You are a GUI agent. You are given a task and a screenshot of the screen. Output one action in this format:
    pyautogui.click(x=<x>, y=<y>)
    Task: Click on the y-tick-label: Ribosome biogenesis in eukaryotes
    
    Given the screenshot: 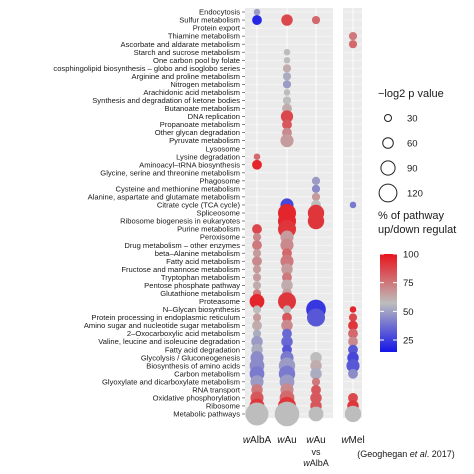 What is the action you would take?
    pyautogui.click(x=180, y=221)
    